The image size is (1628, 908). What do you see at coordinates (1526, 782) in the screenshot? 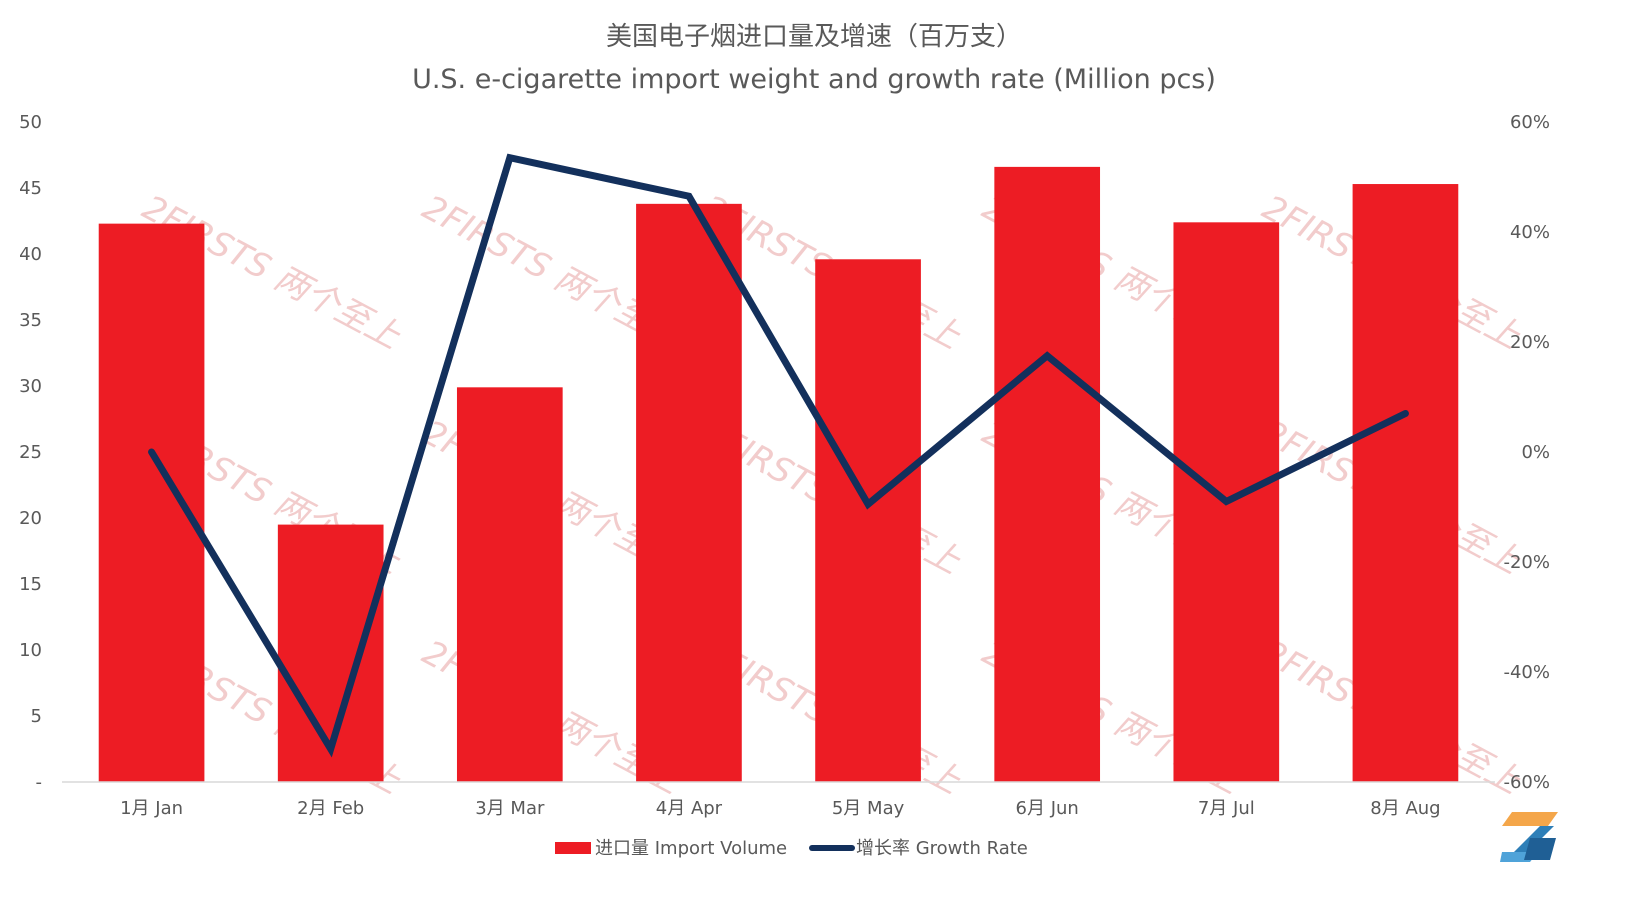
I see `right-axis-tick-label: -60%` at bounding box center [1526, 782].